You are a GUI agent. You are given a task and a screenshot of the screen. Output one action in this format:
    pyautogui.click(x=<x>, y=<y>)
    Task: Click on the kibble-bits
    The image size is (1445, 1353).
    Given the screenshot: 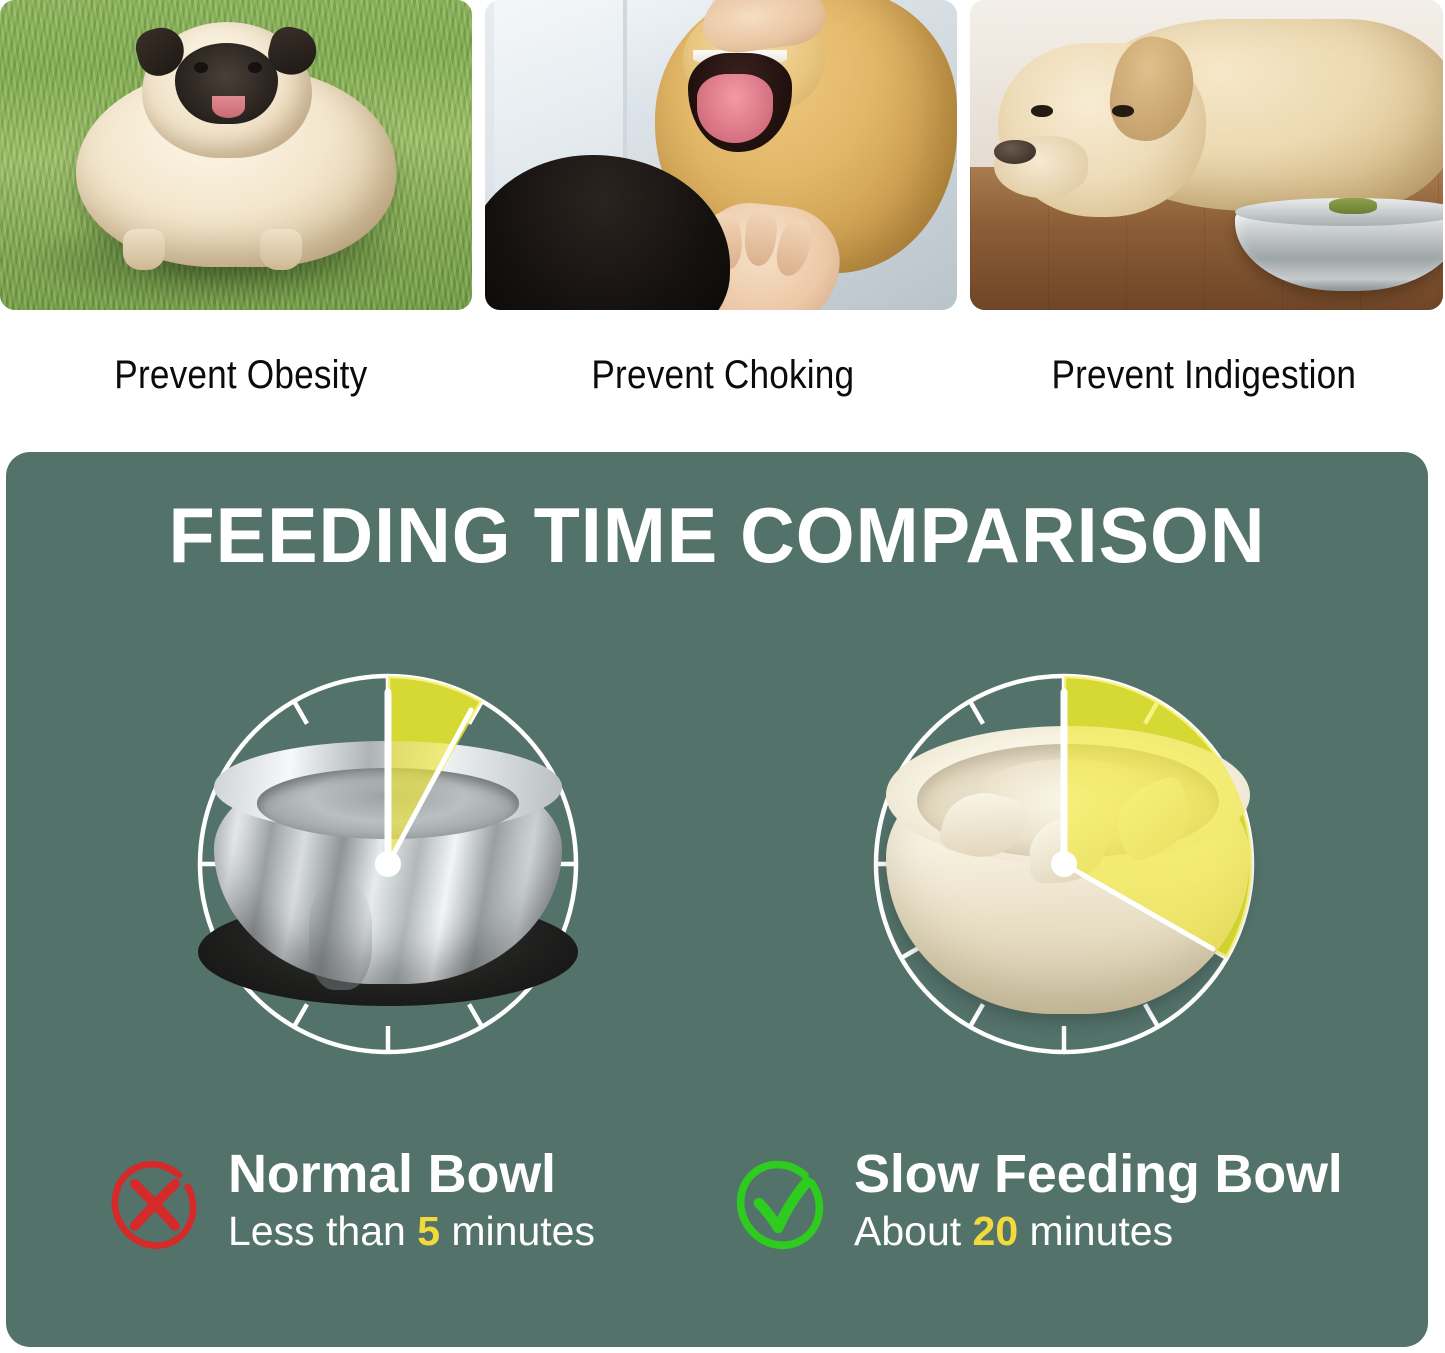 What is the action you would take?
    pyautogui.click(x=1353, y=206)
    